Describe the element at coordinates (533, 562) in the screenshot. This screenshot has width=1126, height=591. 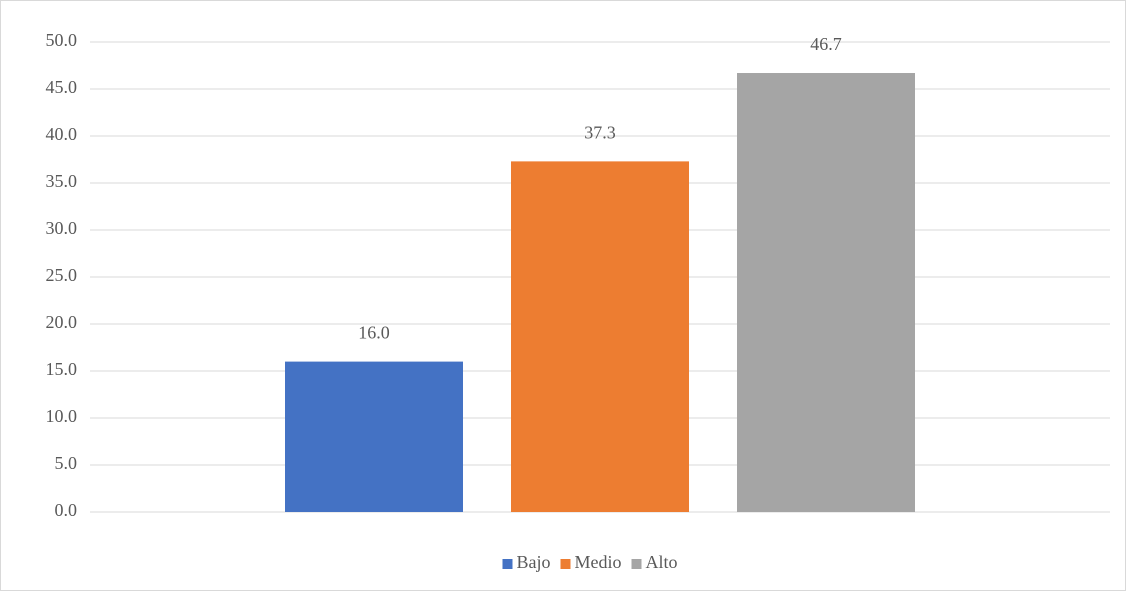
I see `legend-label: Bajo` at that location.